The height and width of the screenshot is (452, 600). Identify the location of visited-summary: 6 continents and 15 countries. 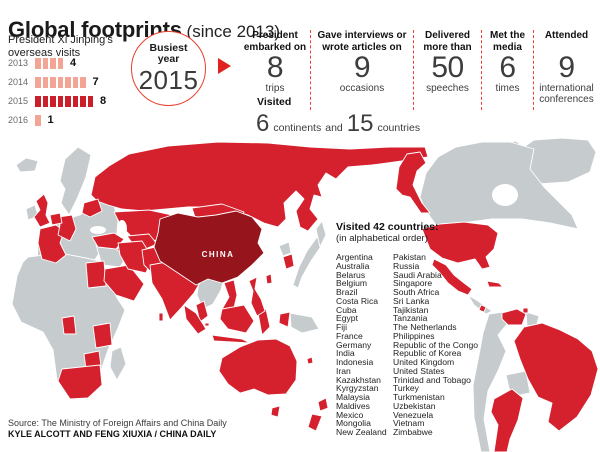
(338, 124).